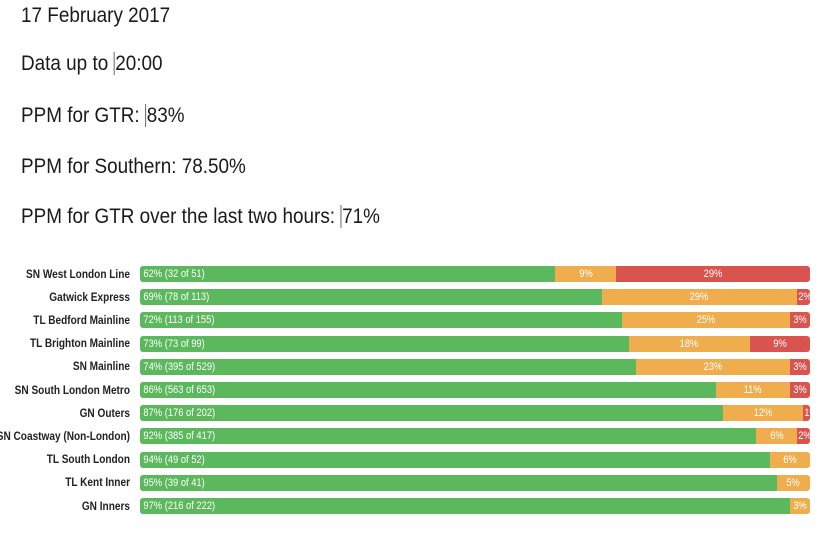 This screenshot has height=540, width=830. What do you see at coordinates (179, 390) in the screenshot?
I see `data-label: 86% (563 of 653)` at bounding box center [179, 390].